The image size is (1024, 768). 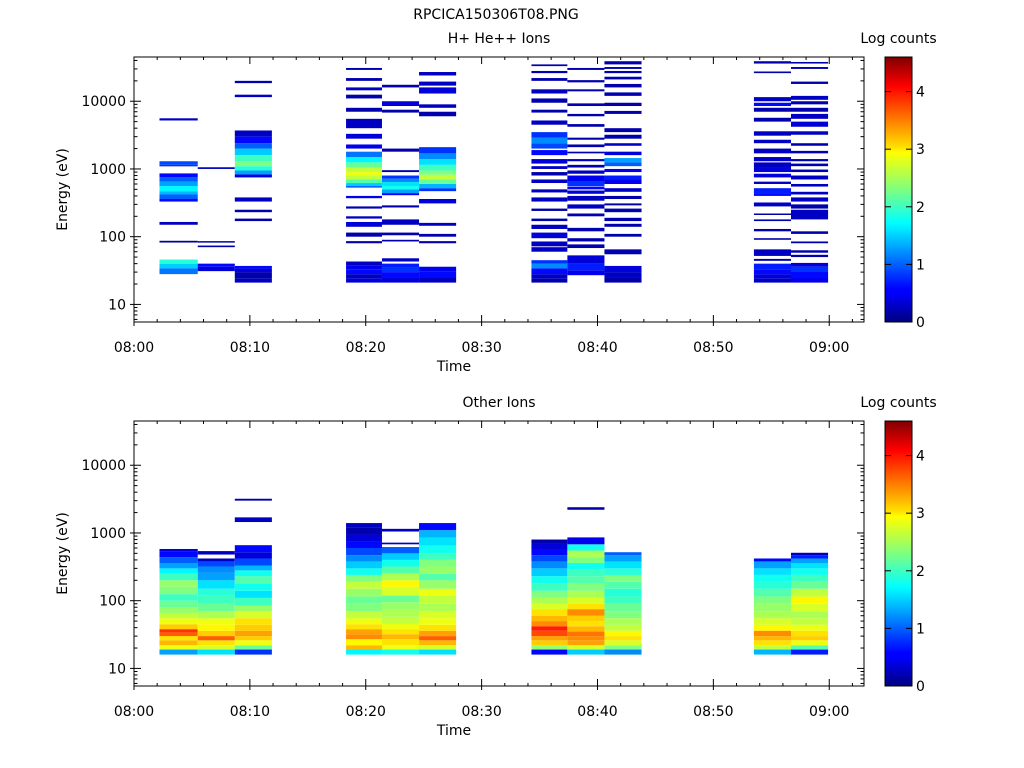 I want to click on colorbar-label: Log counts, so click(x=898, y=39).